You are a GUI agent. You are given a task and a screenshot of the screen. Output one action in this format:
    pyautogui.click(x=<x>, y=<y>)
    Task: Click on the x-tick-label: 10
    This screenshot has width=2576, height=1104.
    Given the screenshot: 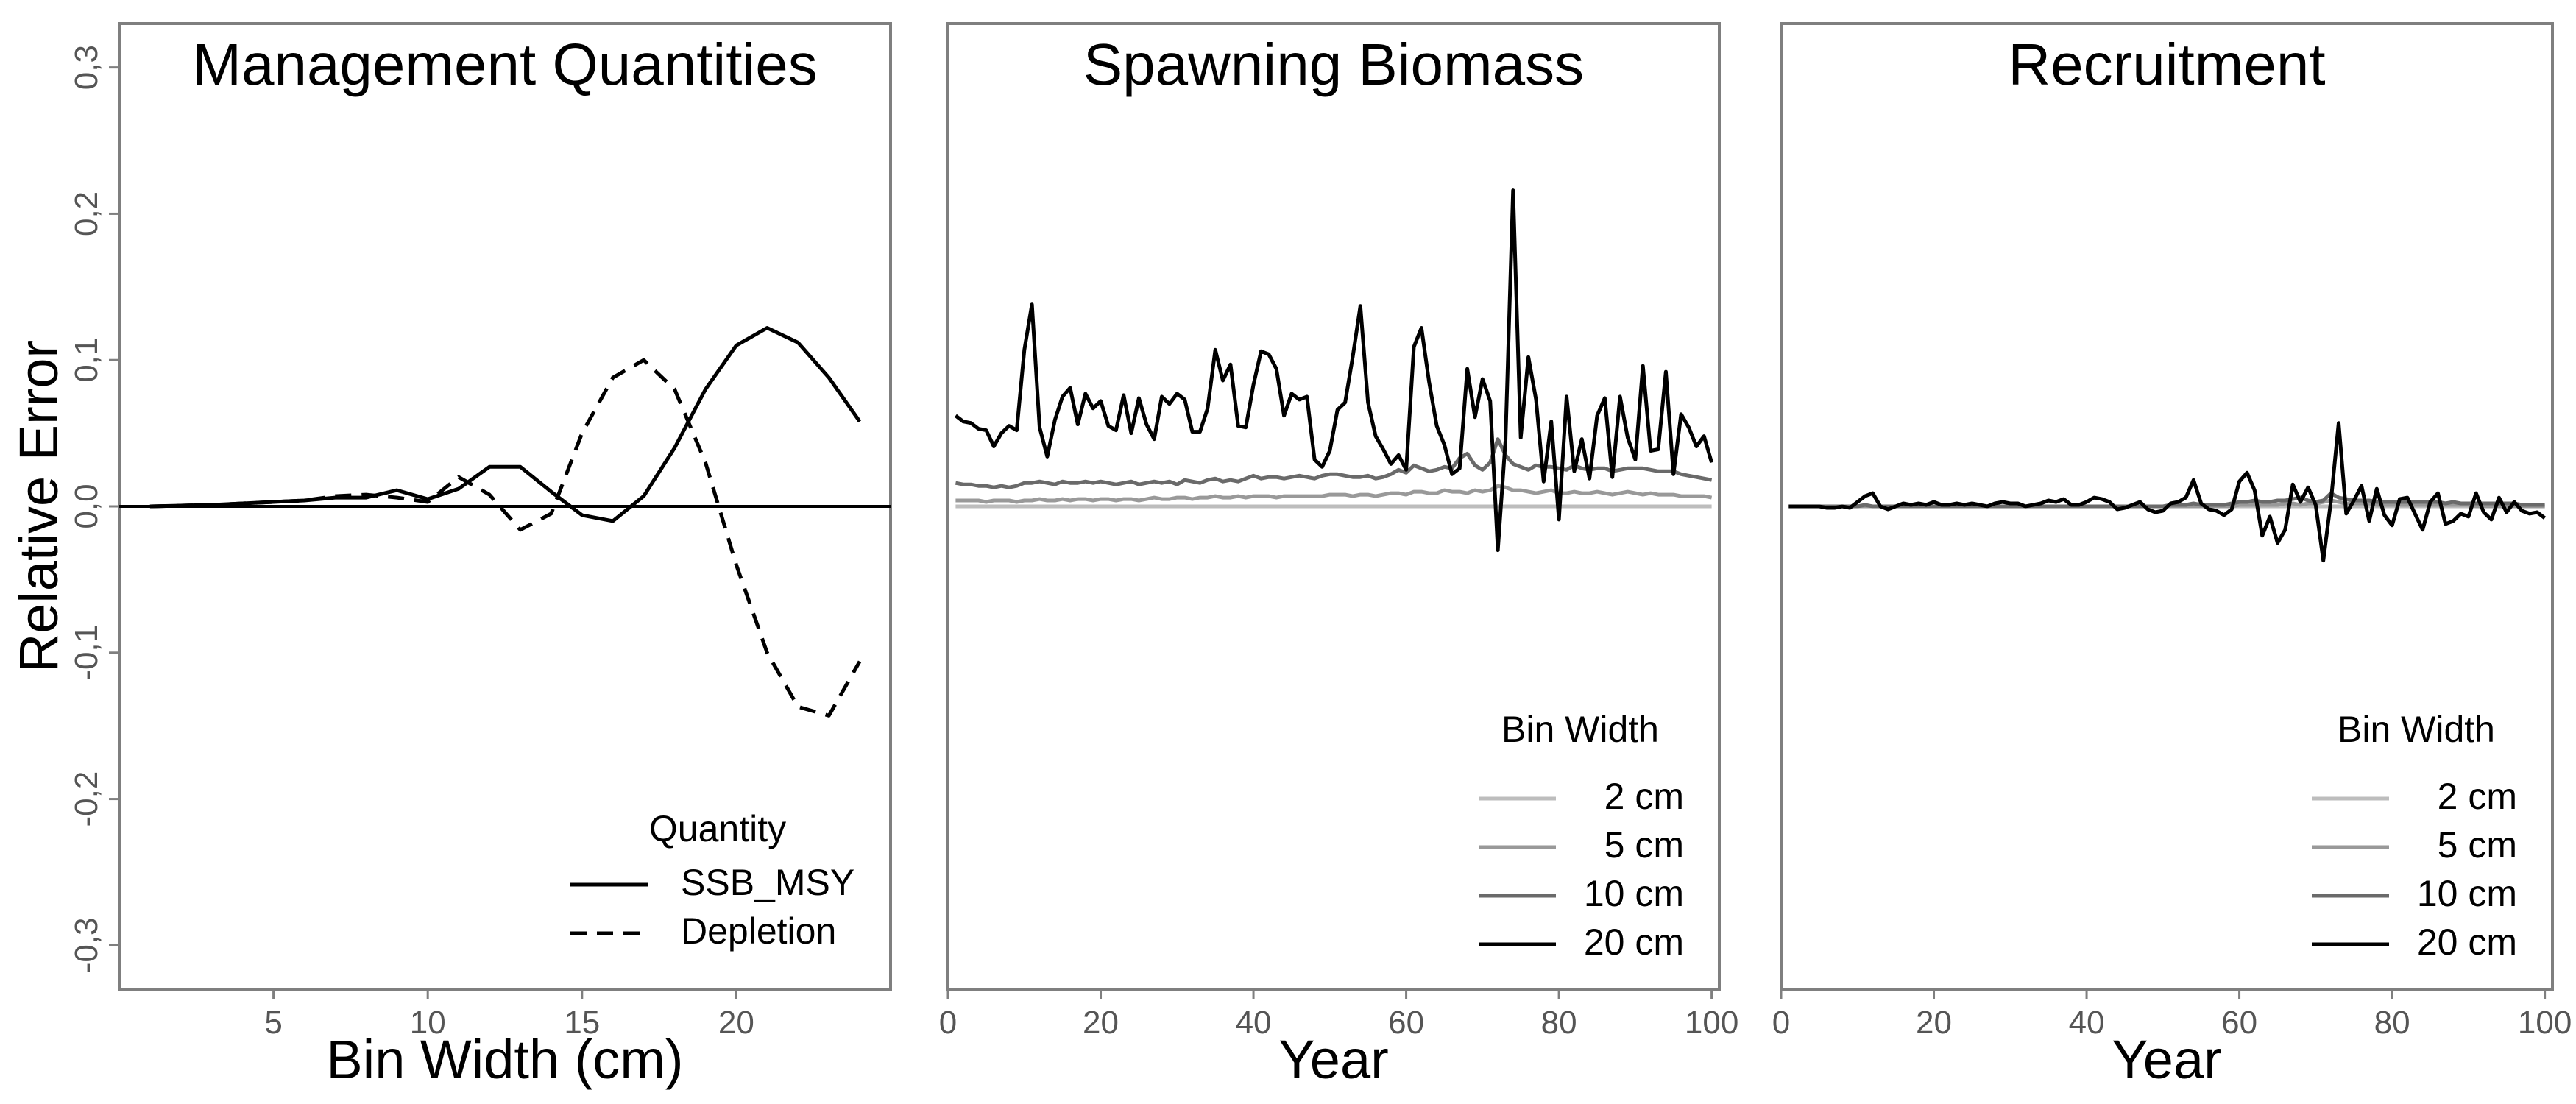 What is the action you would take?
    pyautogui.click(x=428, y=1023)
    